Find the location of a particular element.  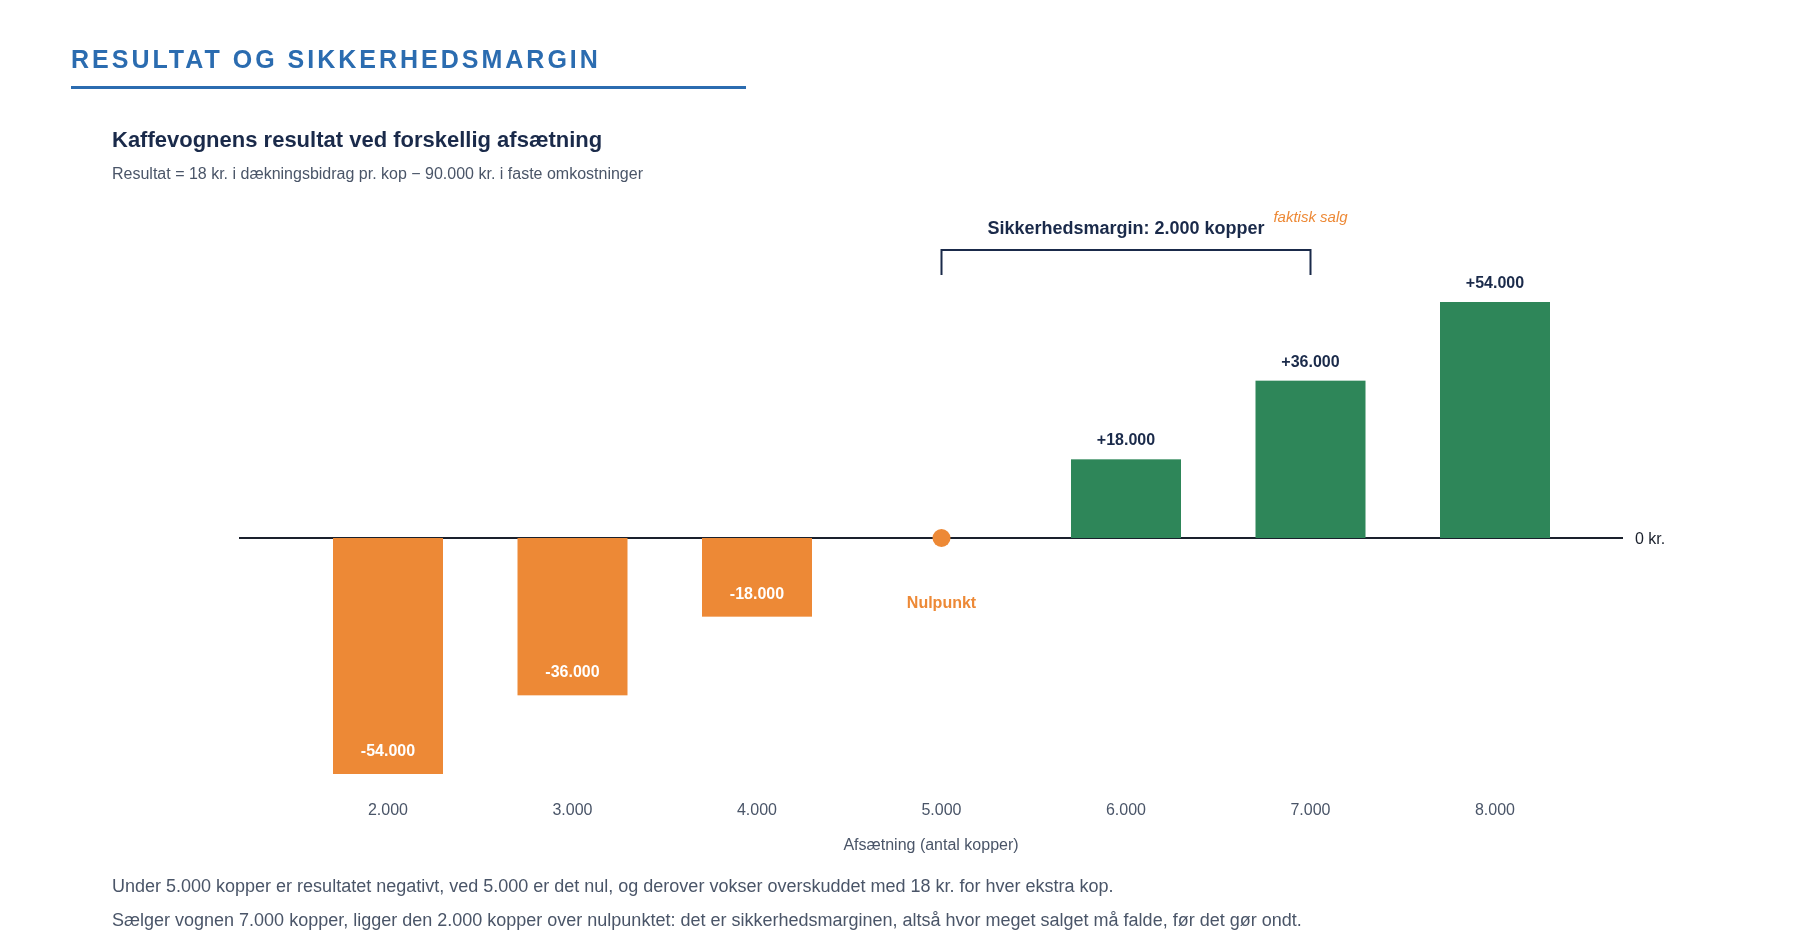

text: Sælger vognen 7.000 kopper, ligger den 2.000 kopper over nulpunktet: det er sikkerhedsmarginen, altså hvor meget salget må falde, før det gør ondt. is located at coordinates (707, 920).